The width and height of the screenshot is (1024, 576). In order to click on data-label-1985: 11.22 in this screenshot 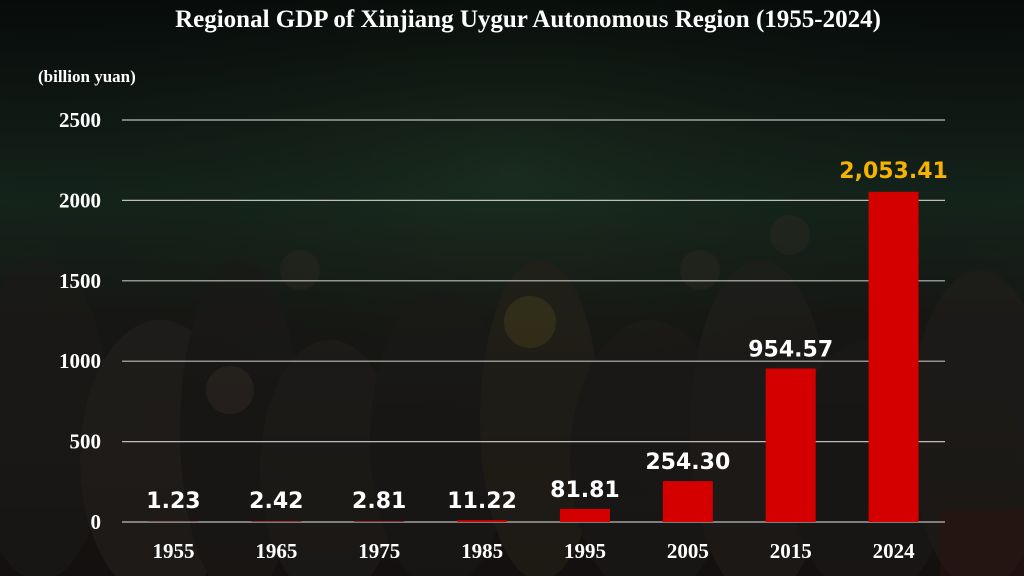, I will do `click(482, 501)`.